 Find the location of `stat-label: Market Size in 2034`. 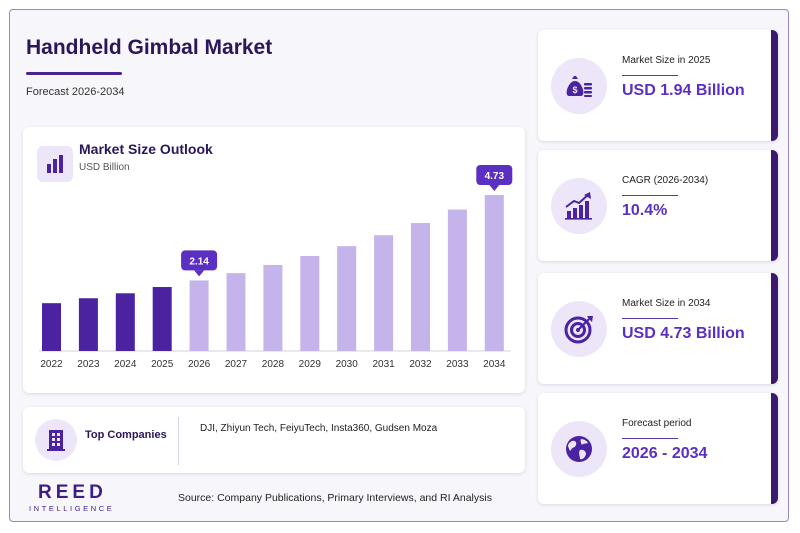

stat-label: Market Size in 2034 is located at coordinates (666, 303).